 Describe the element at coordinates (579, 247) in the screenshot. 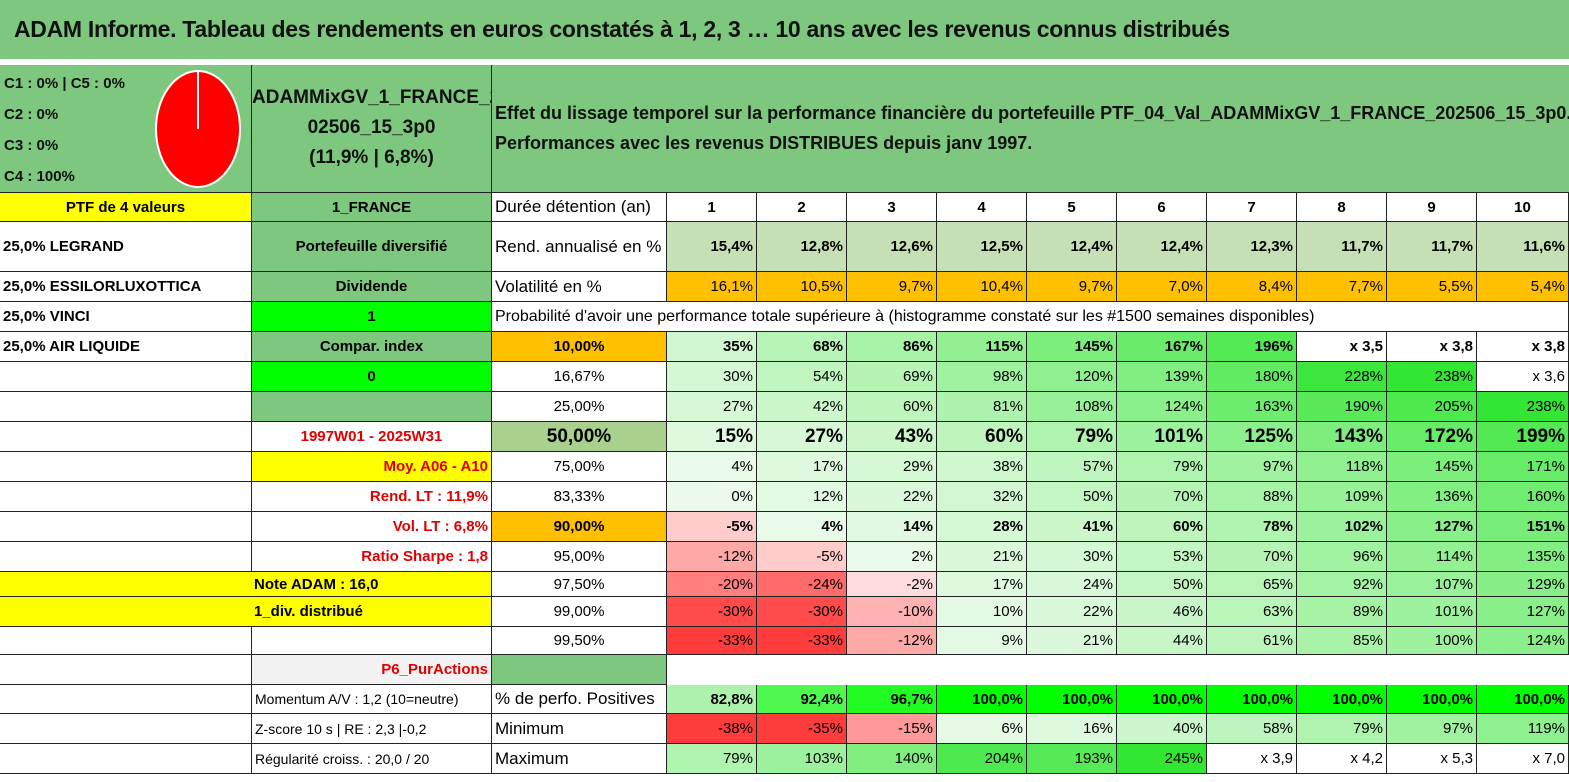

I see `annual-return-label: Rend. annualisé en %` at that location.